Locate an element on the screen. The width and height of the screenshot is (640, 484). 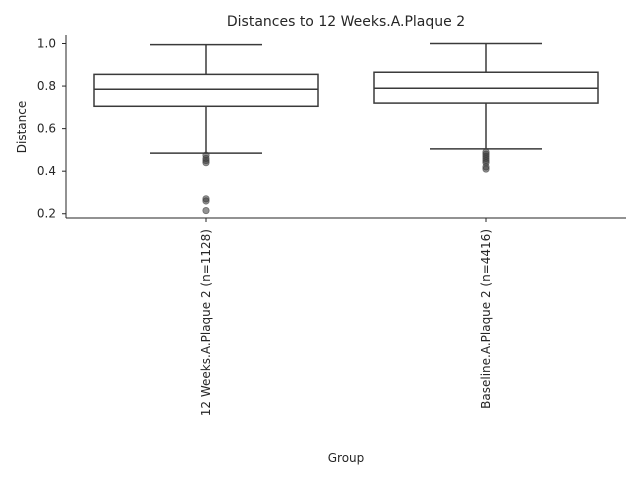
y-tick-label: 0.4 is located at coordinates (46, 171).